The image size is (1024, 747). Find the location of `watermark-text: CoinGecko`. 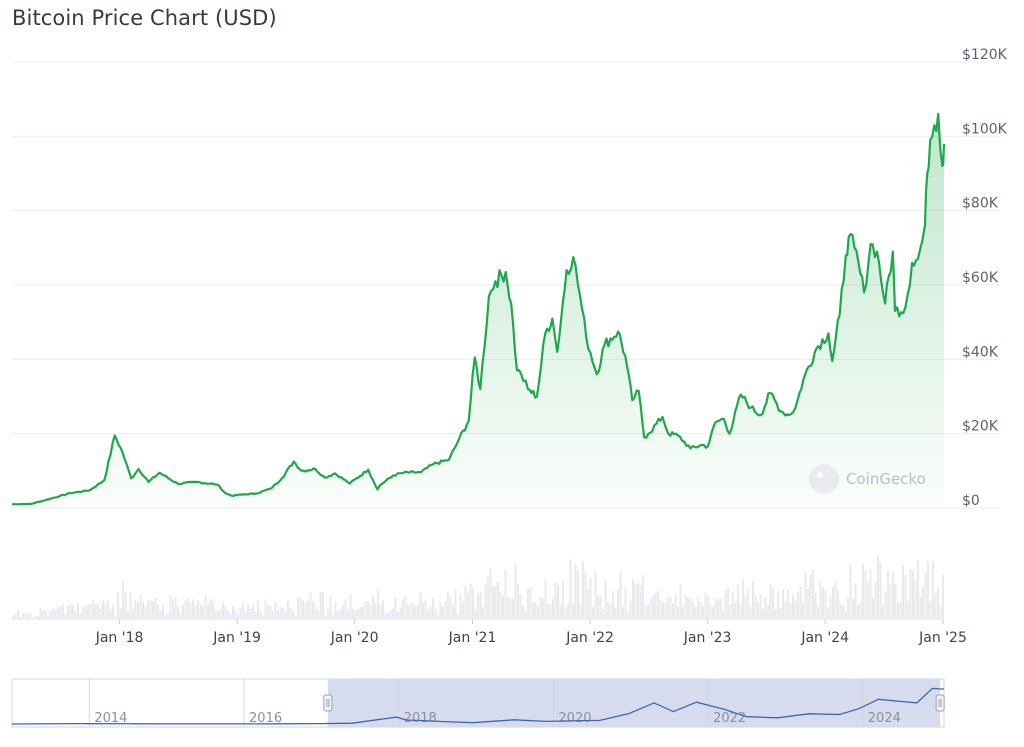

watermark-text: CoinGecko is located at coordinates (886, 479).